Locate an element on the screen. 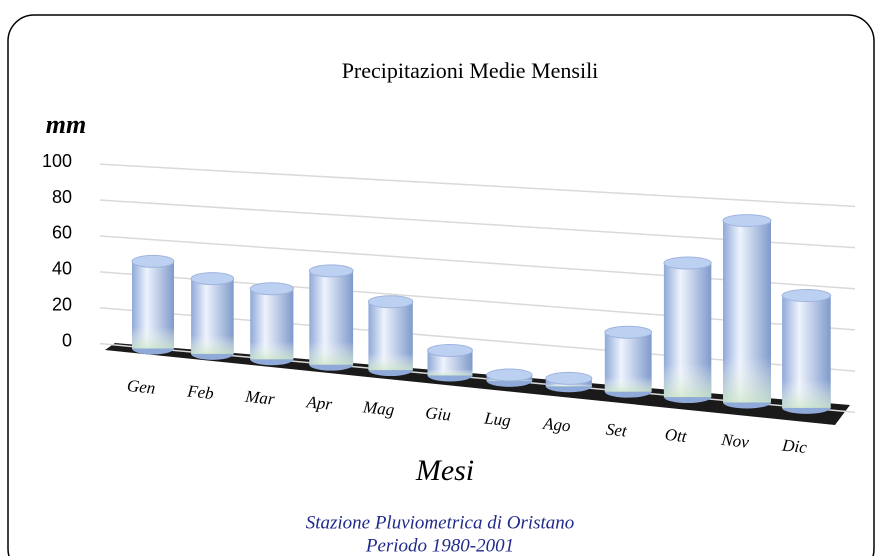 The image size is (880, 556). floor is located at coordinates (477, 384).